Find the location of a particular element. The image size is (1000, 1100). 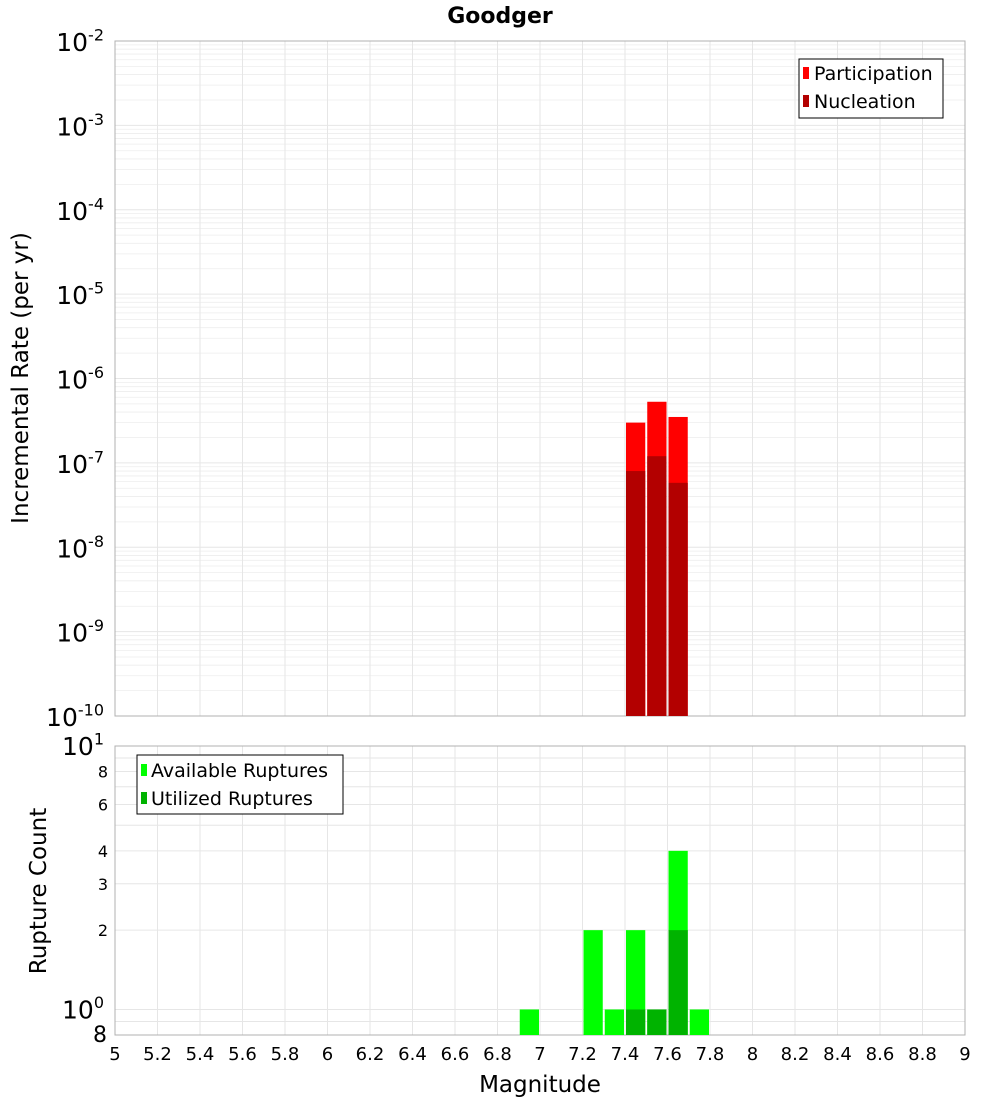

rate-y-tick-label-exponent: -10 is located at coordinates (91, 710).